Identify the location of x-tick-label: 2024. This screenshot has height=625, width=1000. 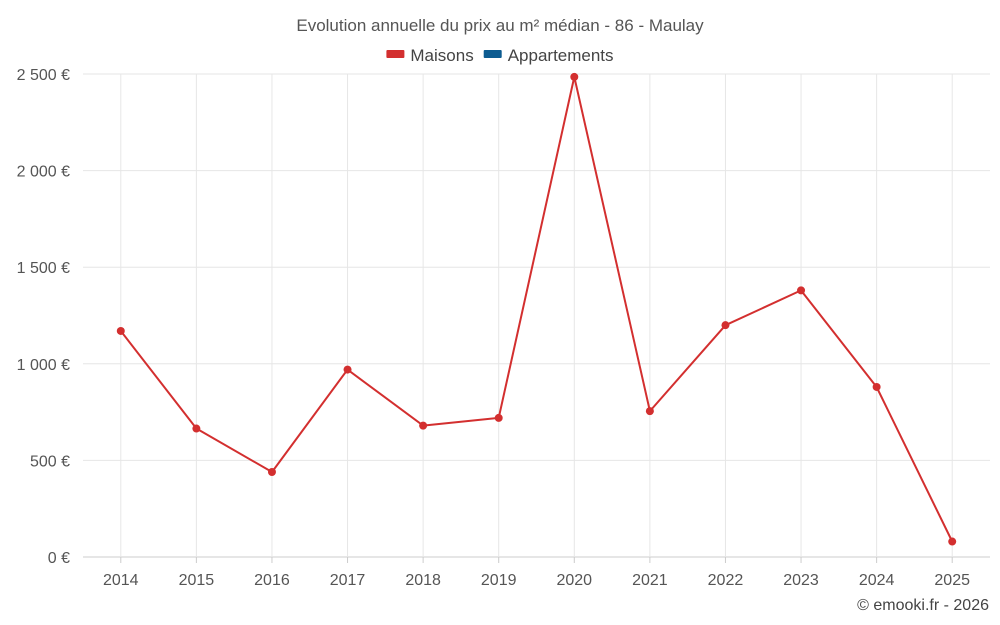
(877, 580).